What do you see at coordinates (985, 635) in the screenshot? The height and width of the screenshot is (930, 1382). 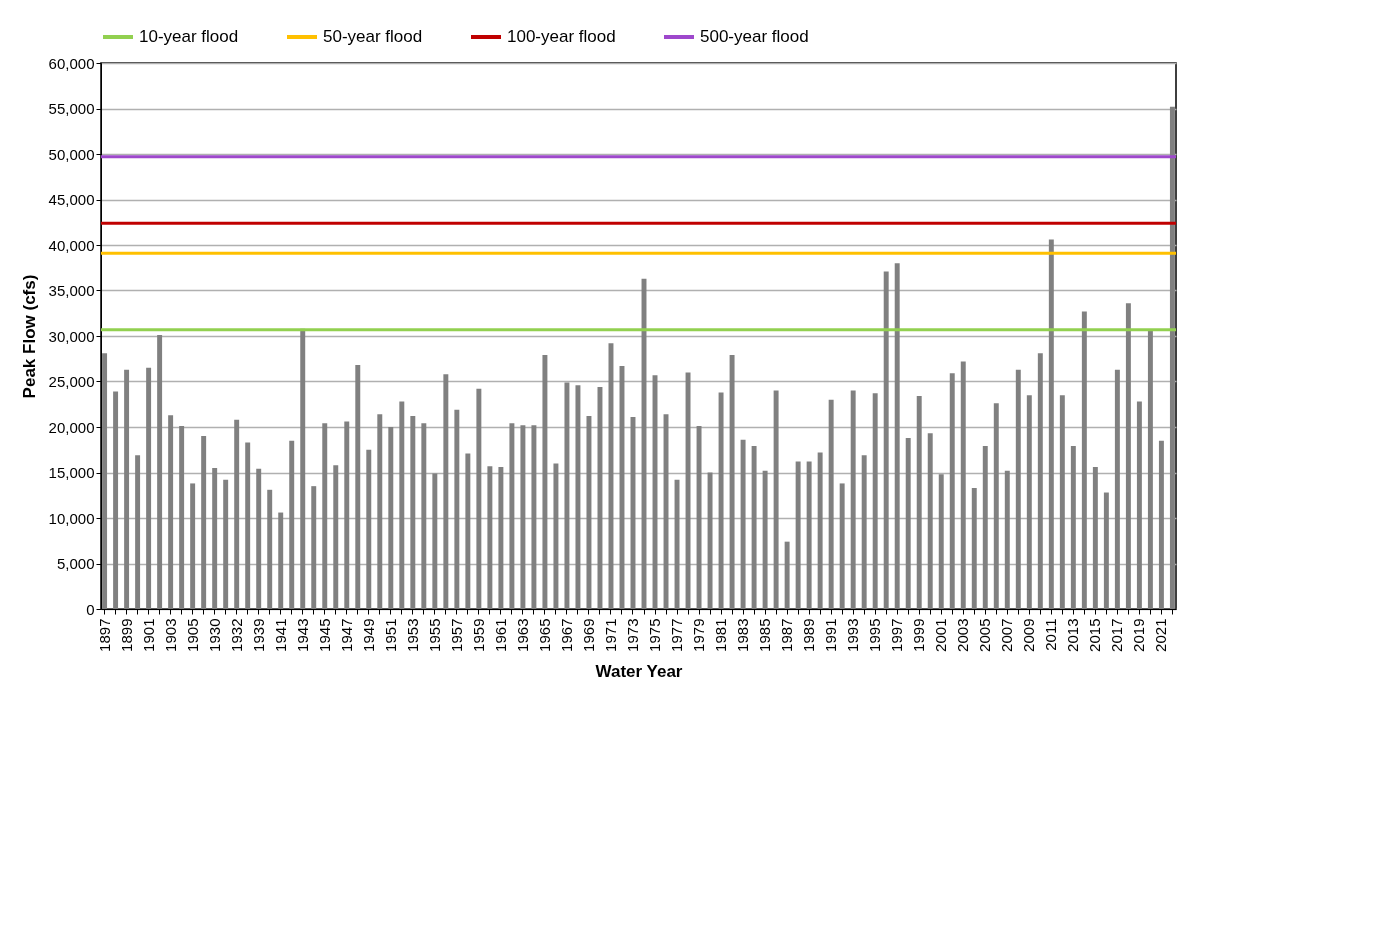 I see `x-tick-label: 2005` at bounding box center [985, 635].